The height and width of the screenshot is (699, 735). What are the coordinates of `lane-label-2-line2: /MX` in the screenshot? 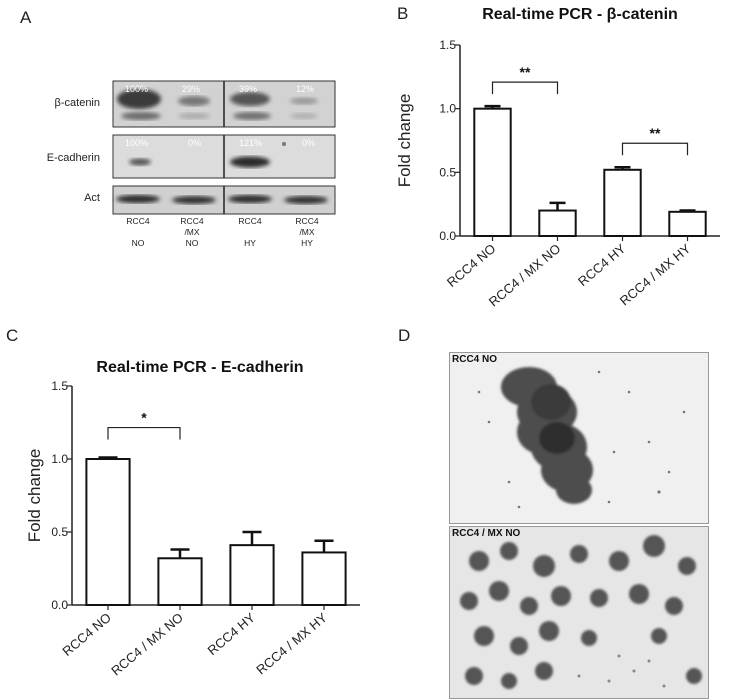 It's located at (192, 232).